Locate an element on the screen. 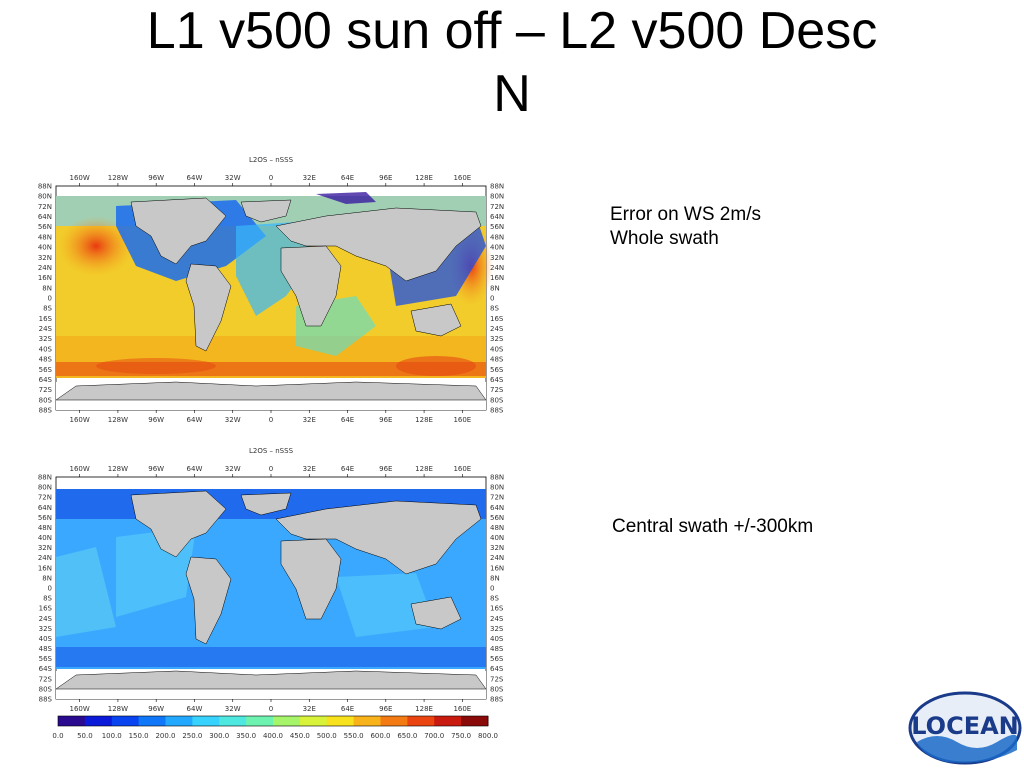 This screenshot has width=1024, height=768. lon-tick-label: 128W is located at coordinates (118, 420).